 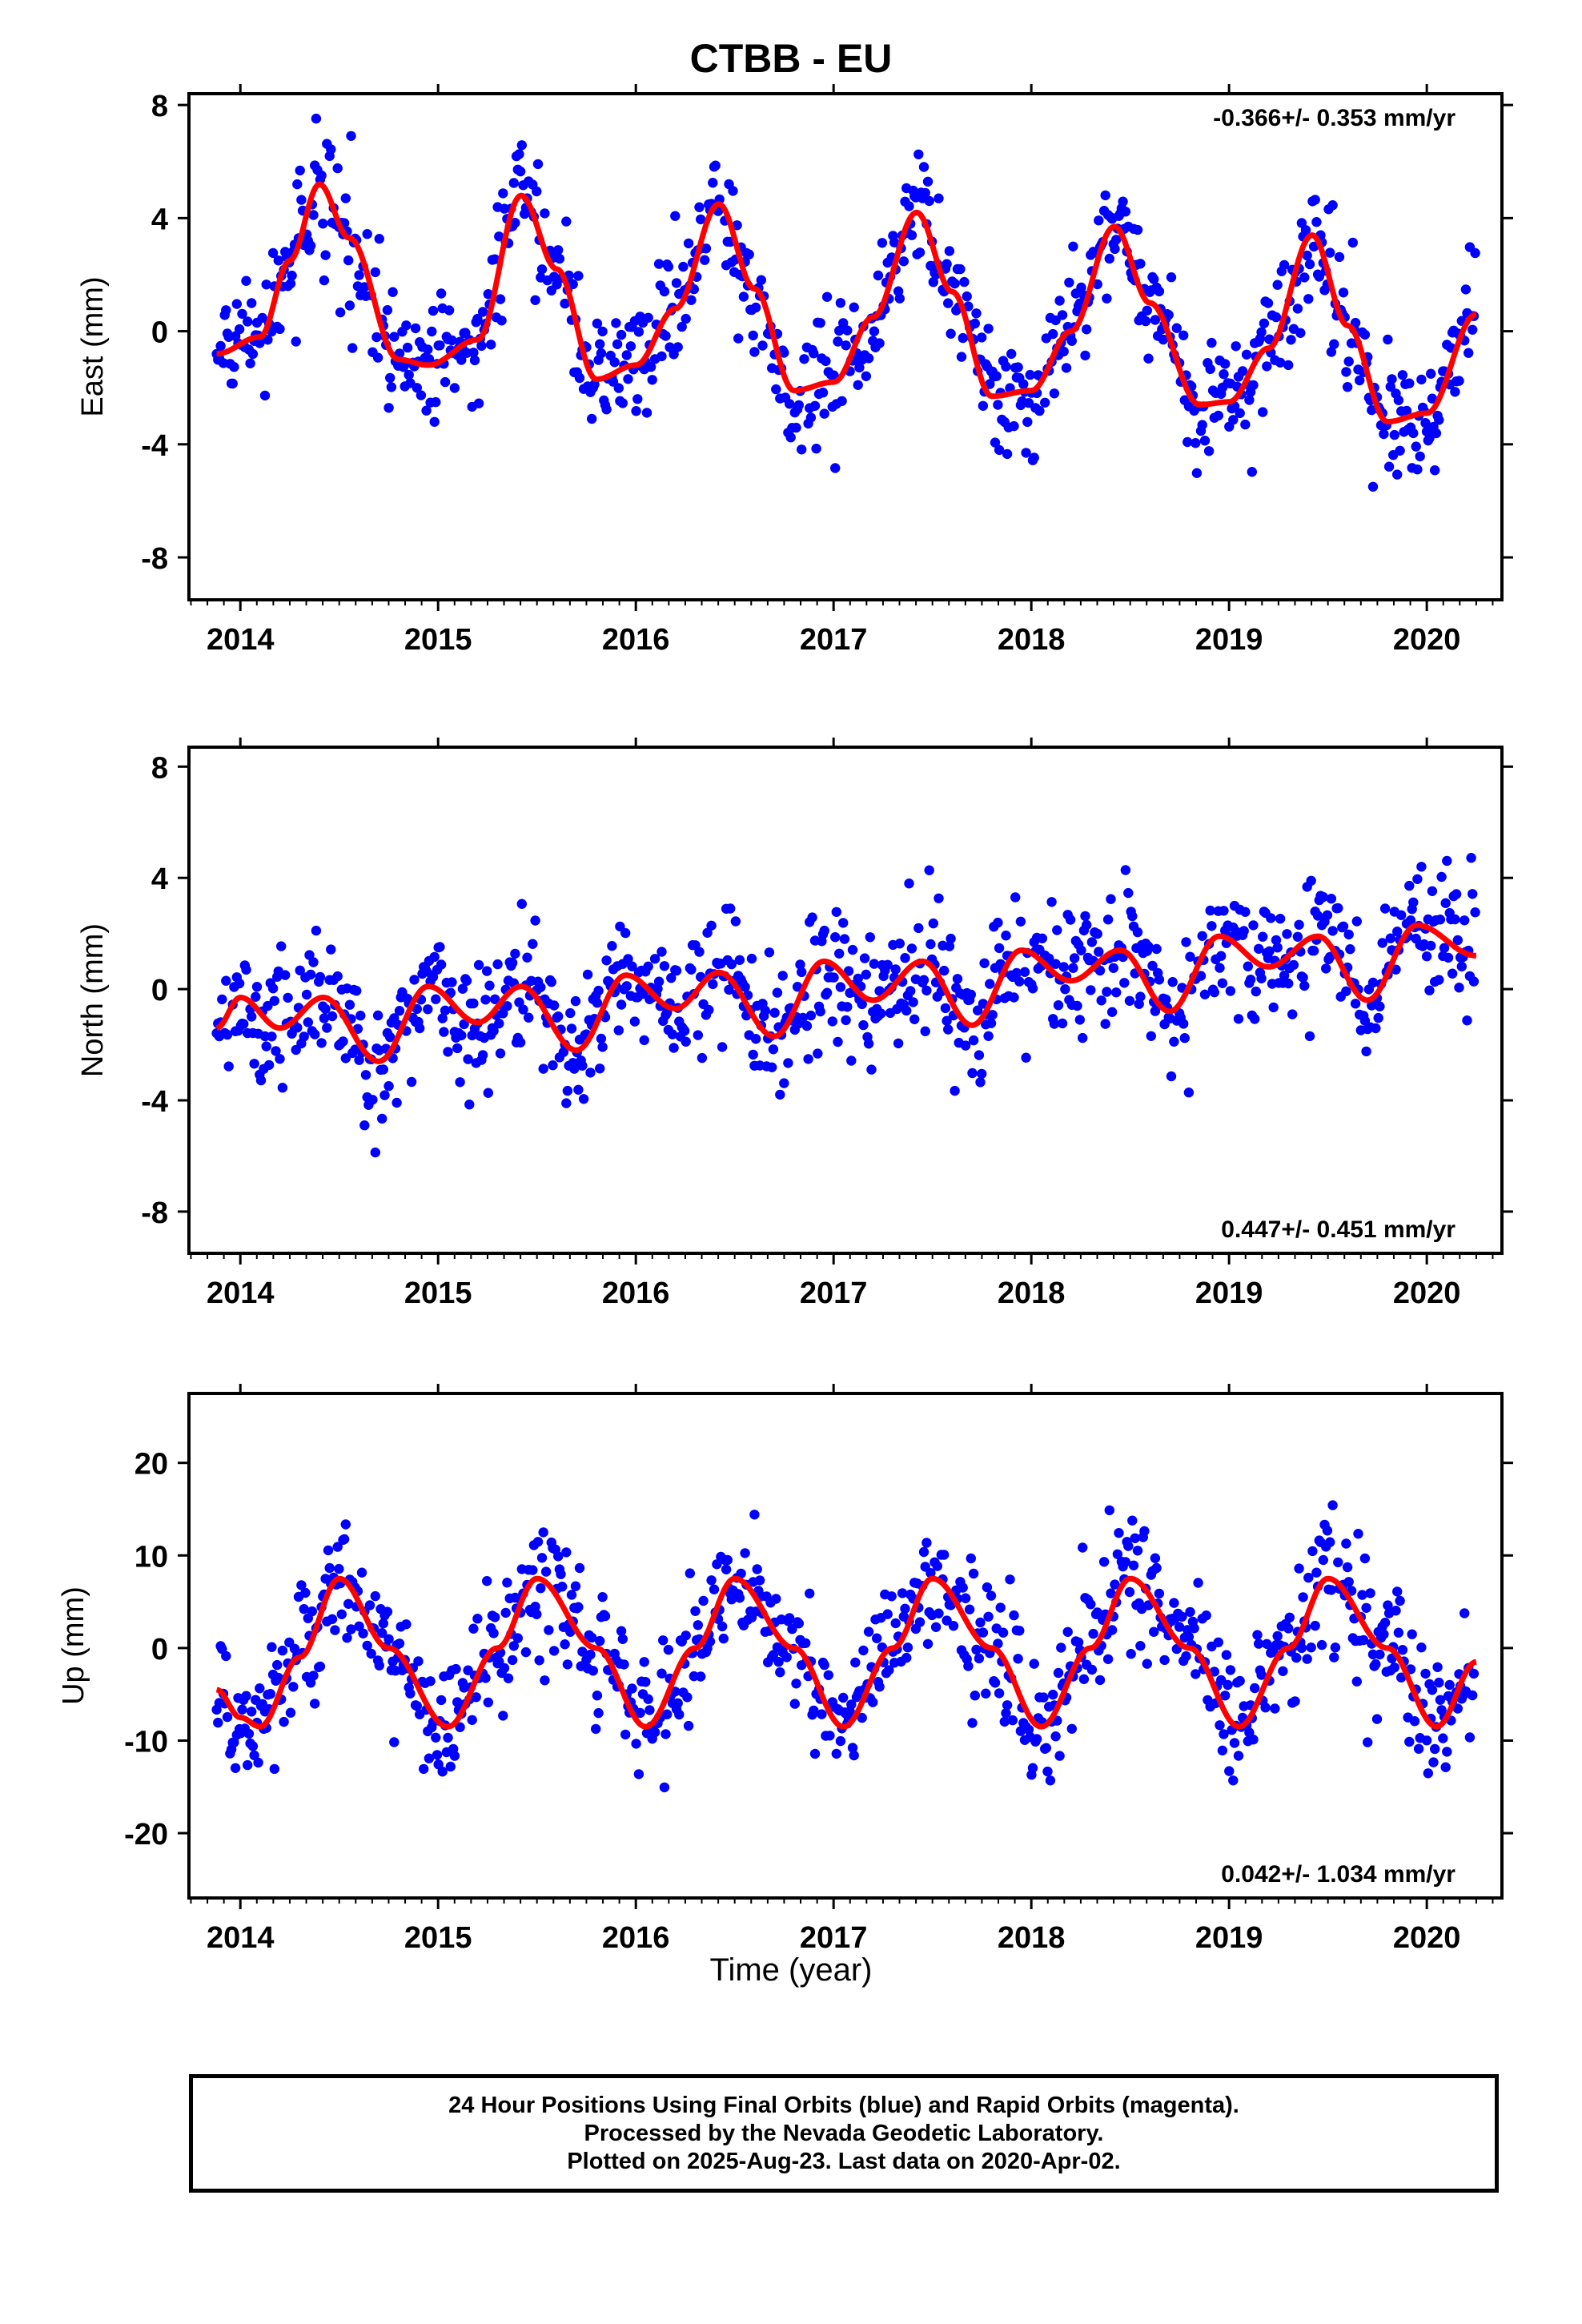 I want to click on x-tick-label: 2020, so click(x=1427, y=1938).